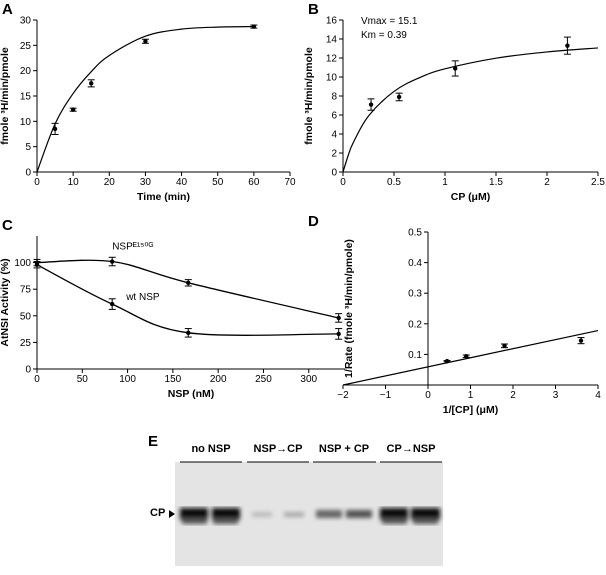 This screenshot has height=575, width=606. What do you see at coordinates (384, 35) in the screenshot?
I see `annotation: Km = 0.39` at bounding box center [384, 35].